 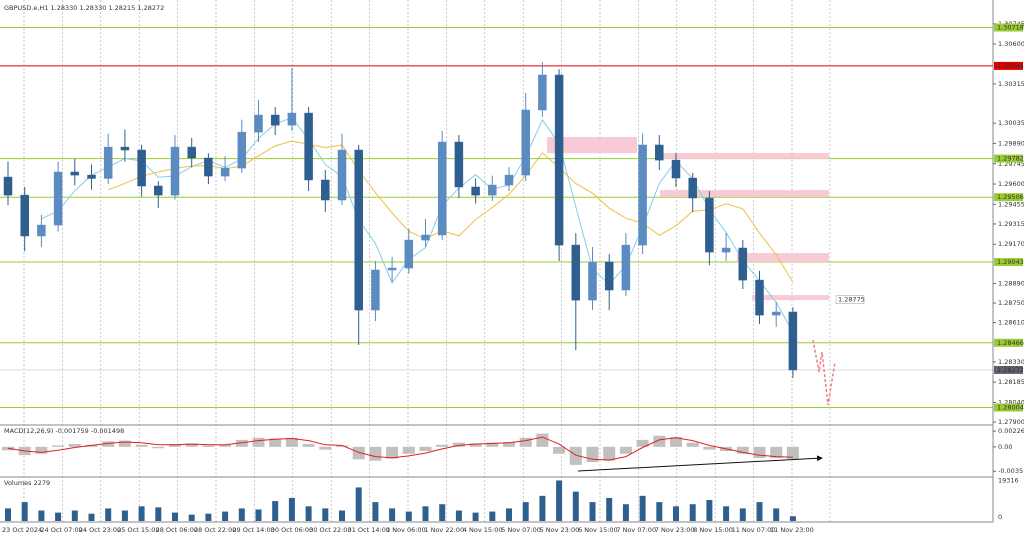 I want to click on x-tick-label: 1 Nov 06:00, so click(x=406, y=530).